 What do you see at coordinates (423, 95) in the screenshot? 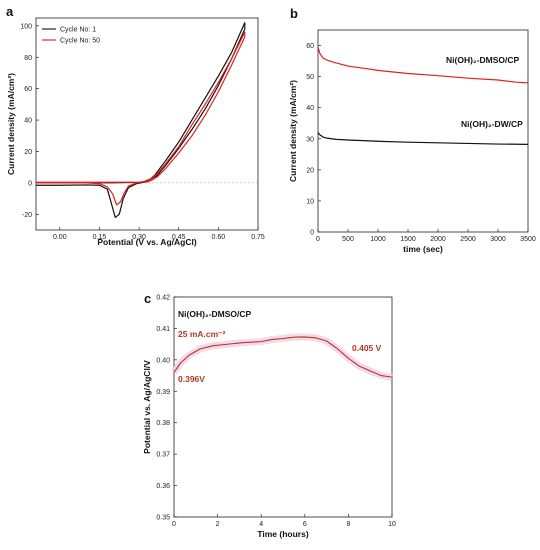
I see `series-group-b` at bounding box center [423, 95].